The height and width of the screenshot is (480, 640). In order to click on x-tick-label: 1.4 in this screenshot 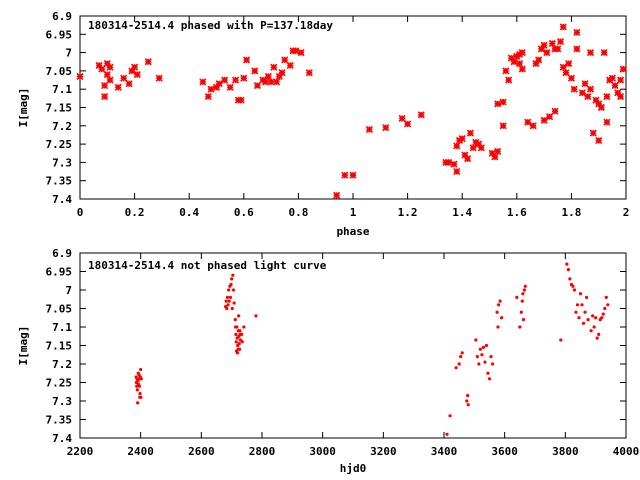, I will do `click(462, 212)`.